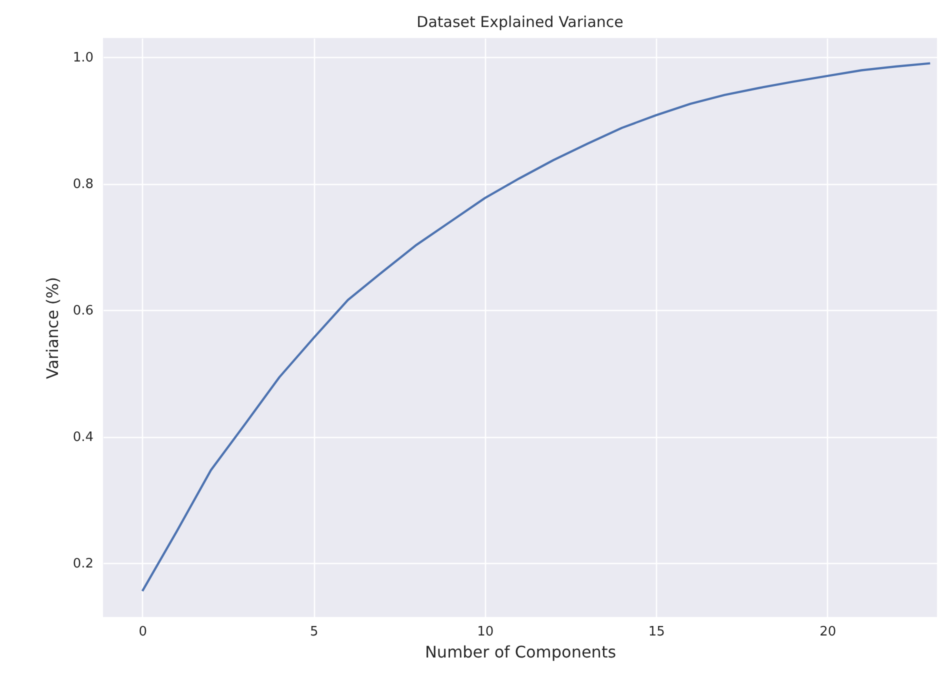 Image resolution: width=939 pixels, height=682 pixels. Describe the element at coordinates (83, 311) in the screenshot. I see `y-tick-label: 0.6` at that location.